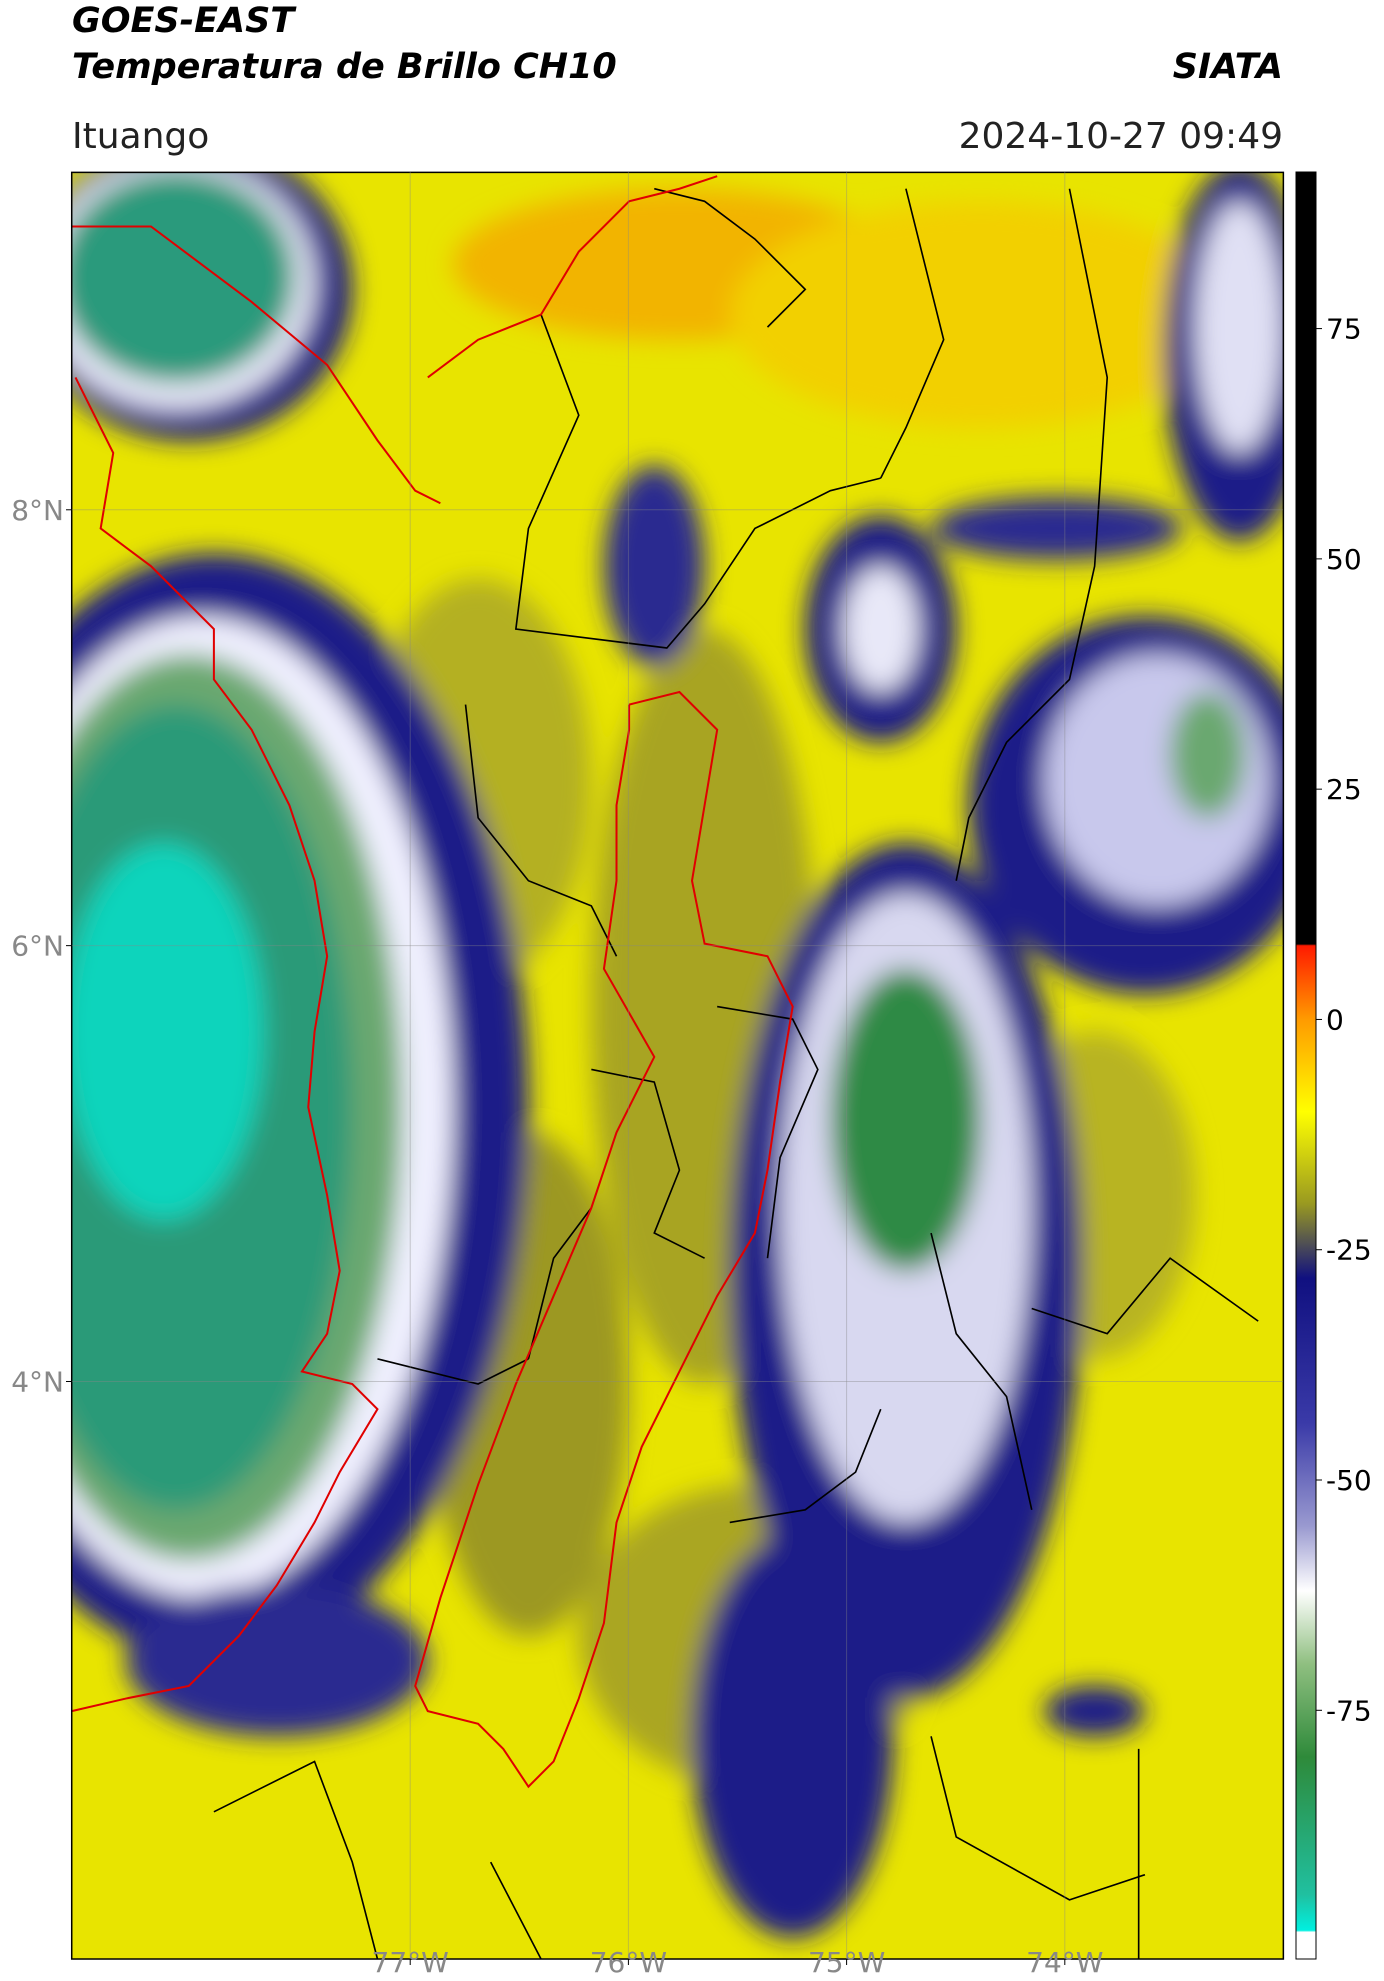 The image size is (1384, 1981). Describe the element at coordinates (1349, 1250) in the screenshot. I see `colorbar-tick-label: -25` at that location.